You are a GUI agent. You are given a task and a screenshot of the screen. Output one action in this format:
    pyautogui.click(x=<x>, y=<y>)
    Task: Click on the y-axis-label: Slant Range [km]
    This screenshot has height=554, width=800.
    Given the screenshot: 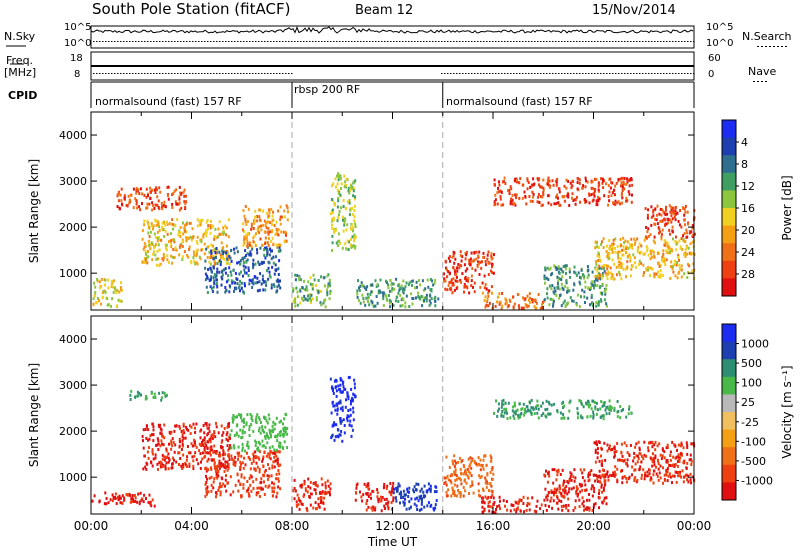 What is the action you would take?
    pyautogui.click(x=34, y=415)
    